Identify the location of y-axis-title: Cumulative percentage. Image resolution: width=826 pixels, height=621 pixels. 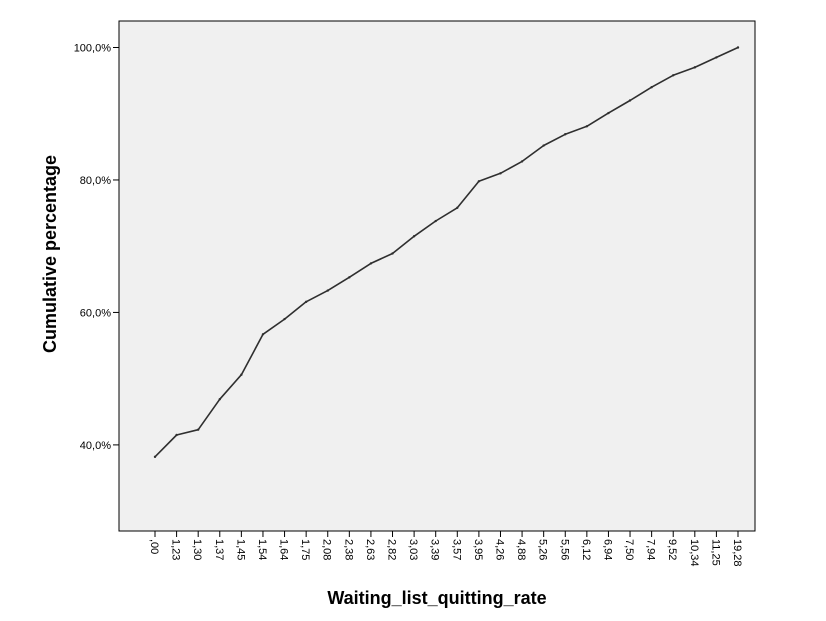
(50, 254).